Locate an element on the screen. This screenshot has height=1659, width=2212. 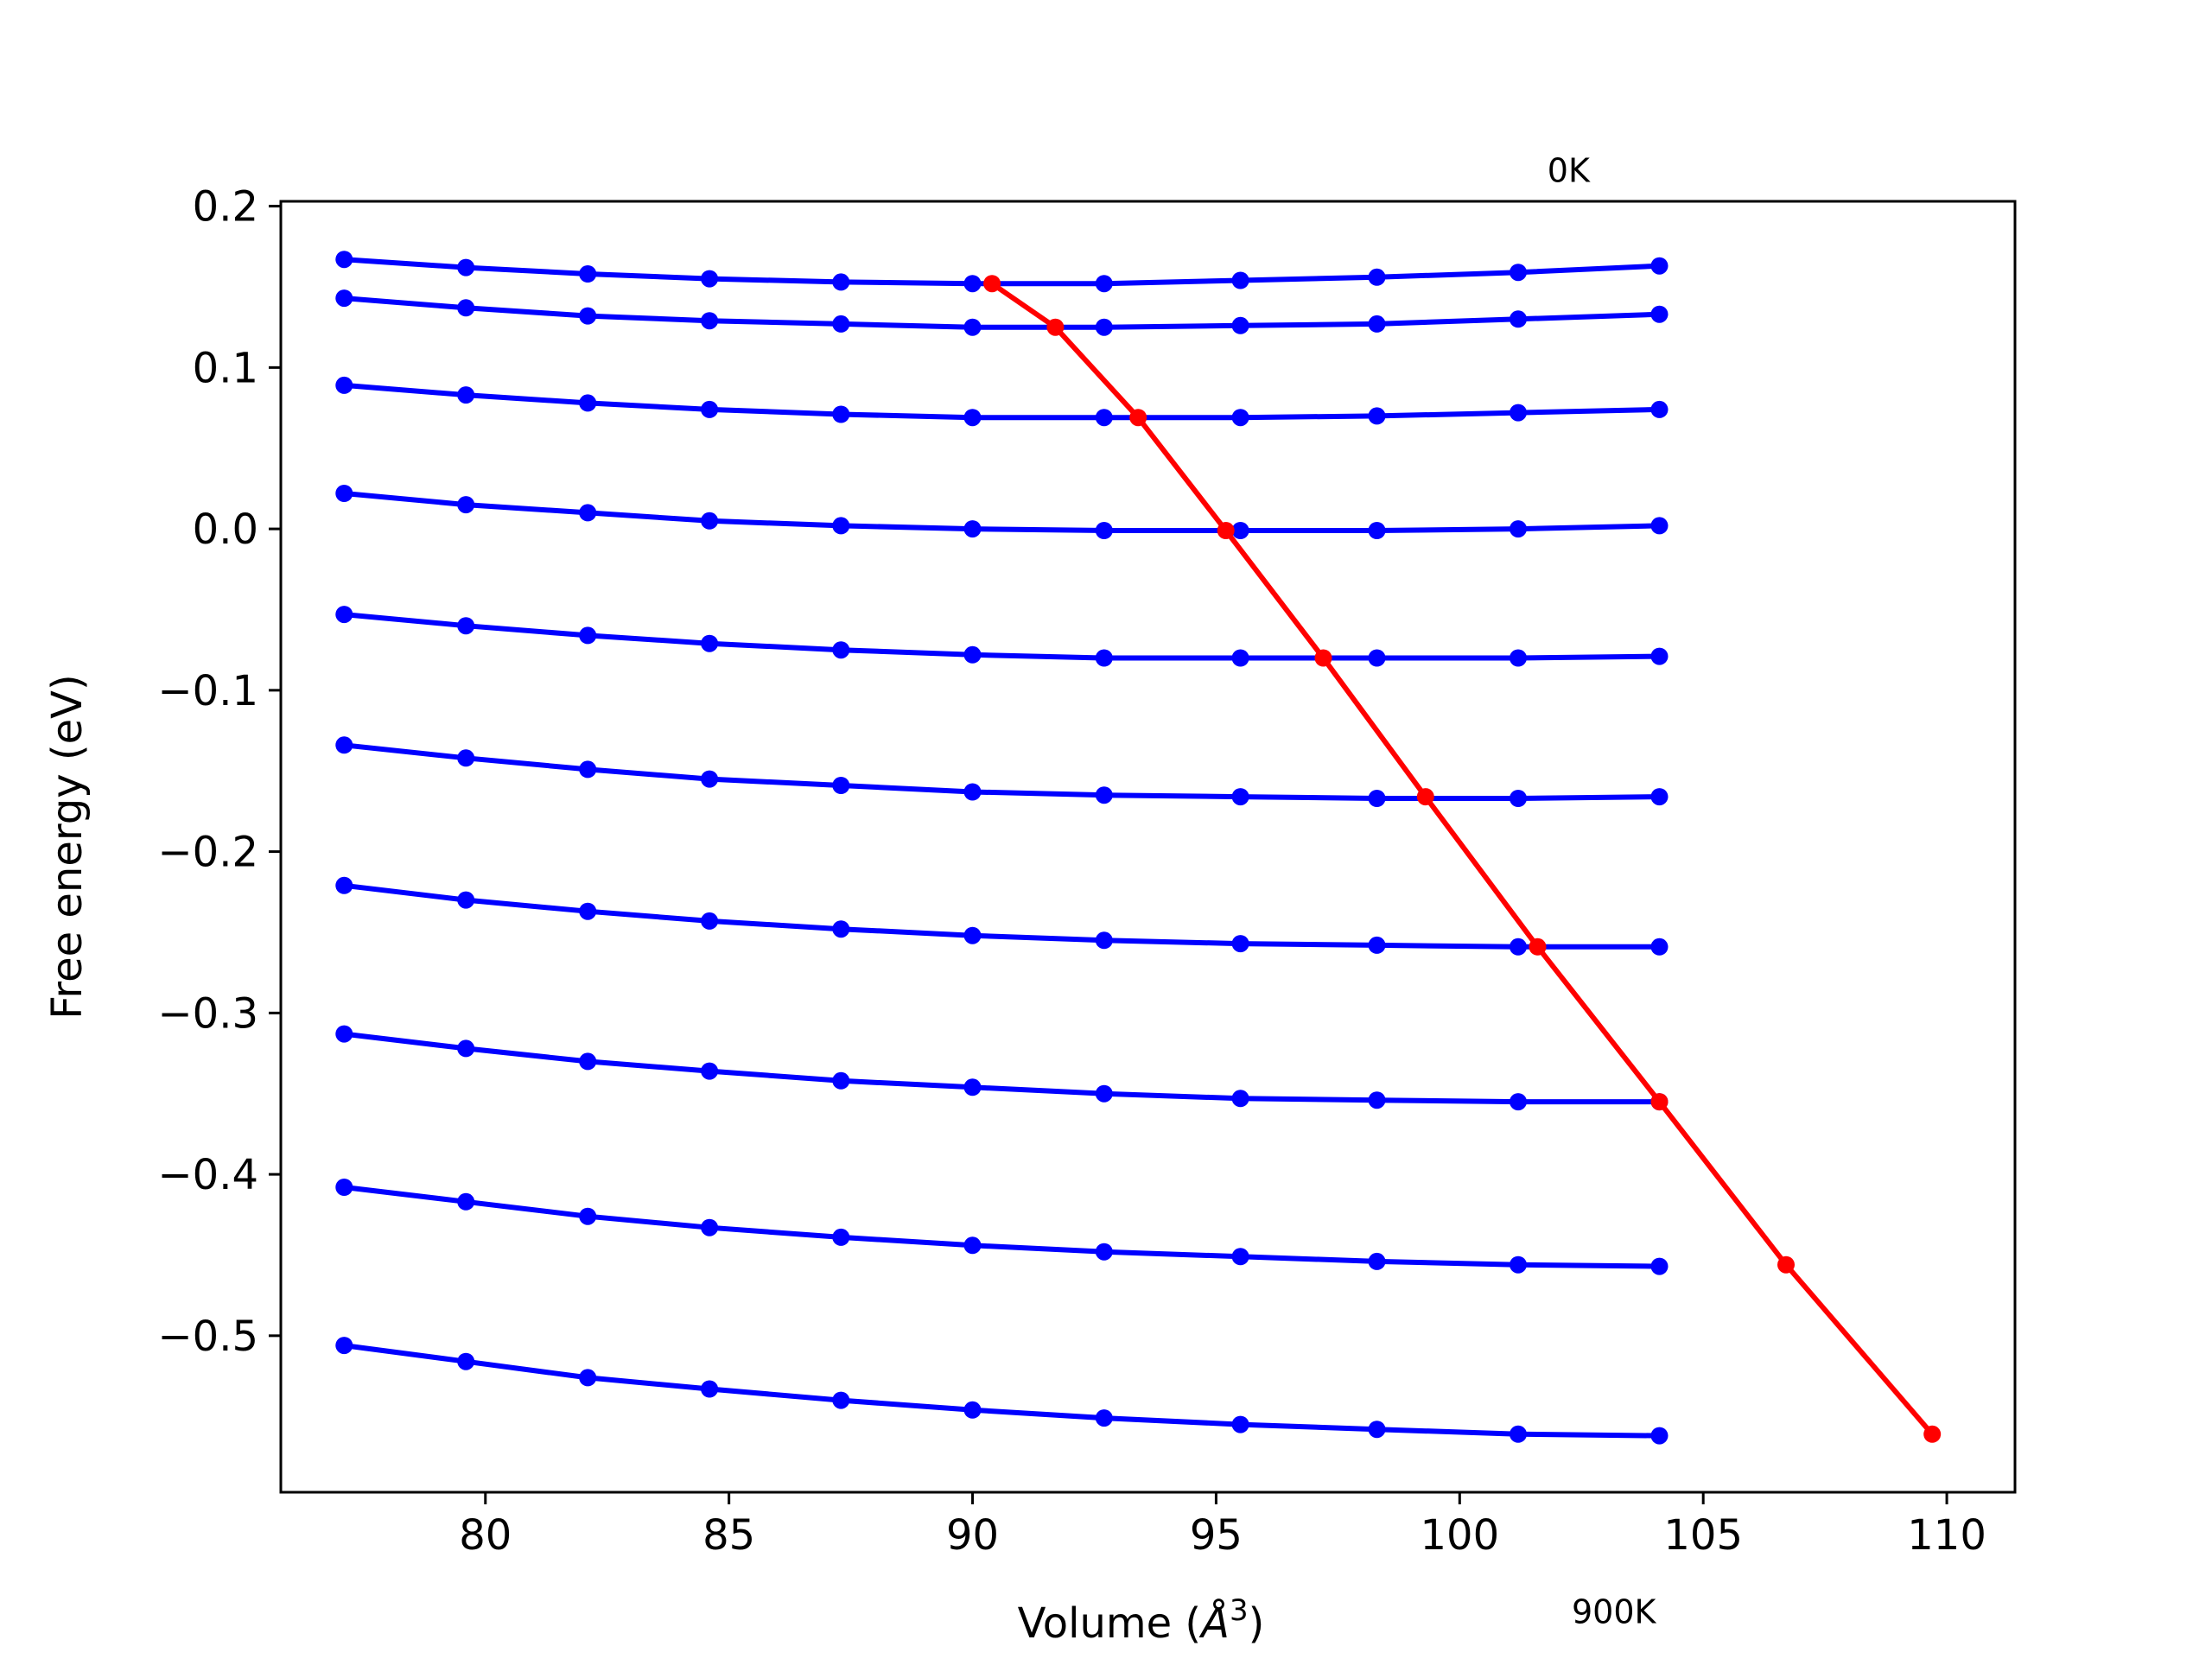
y-axis-label: Free energy (eV) is located at coordinates (67, 846).